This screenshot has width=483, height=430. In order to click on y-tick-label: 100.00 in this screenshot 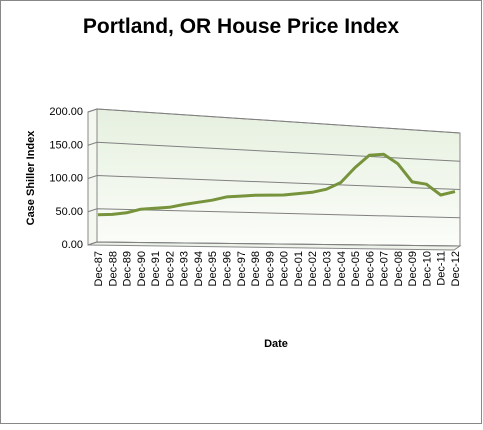, I will do `click(66, 179)`.